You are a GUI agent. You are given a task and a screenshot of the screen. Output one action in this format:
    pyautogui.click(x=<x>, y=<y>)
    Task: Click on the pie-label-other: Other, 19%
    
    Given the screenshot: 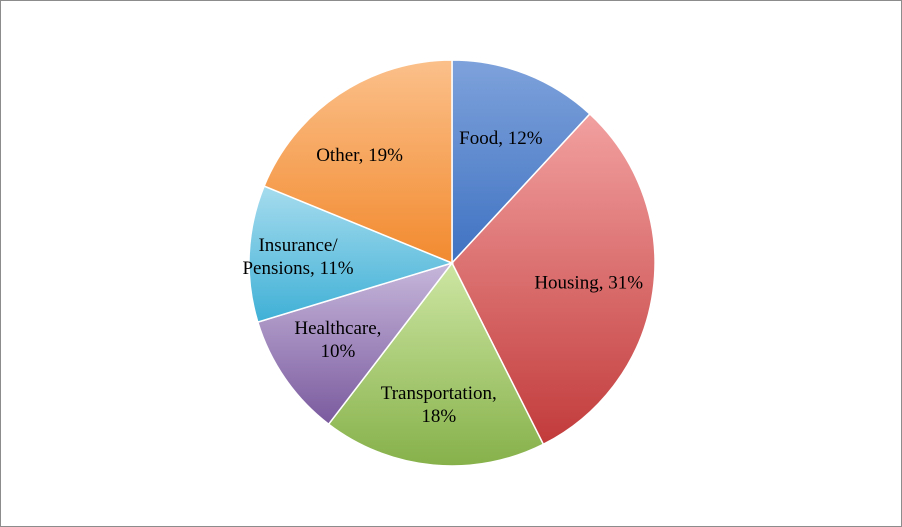 What is the action you would take?
    pyautogui.click(x=359, y=155)
    